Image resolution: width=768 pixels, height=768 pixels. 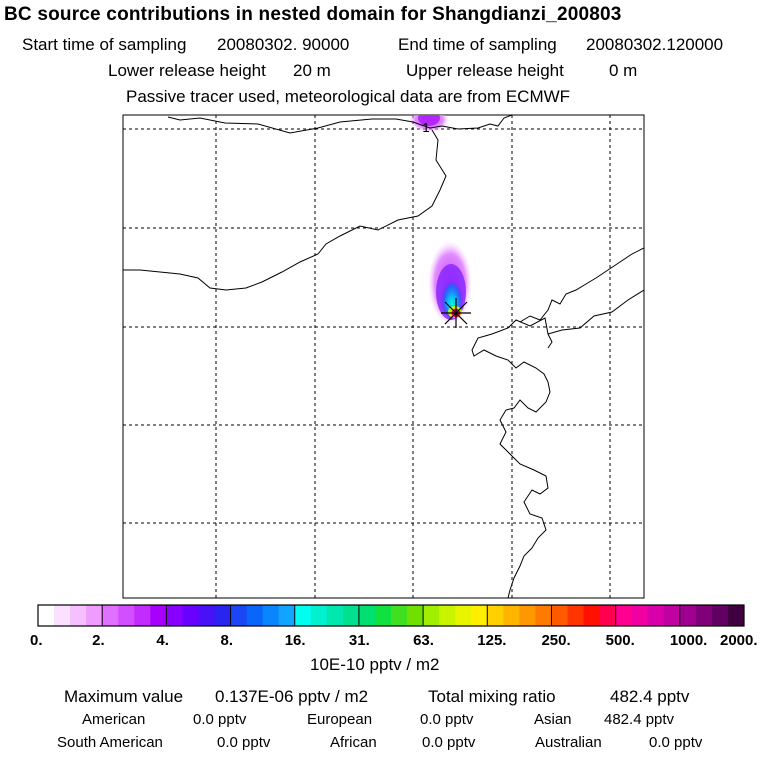 What do you see at coordinates (340, 124) in the screenshot?
I see `northern-border` at bounding box center [340, 124].